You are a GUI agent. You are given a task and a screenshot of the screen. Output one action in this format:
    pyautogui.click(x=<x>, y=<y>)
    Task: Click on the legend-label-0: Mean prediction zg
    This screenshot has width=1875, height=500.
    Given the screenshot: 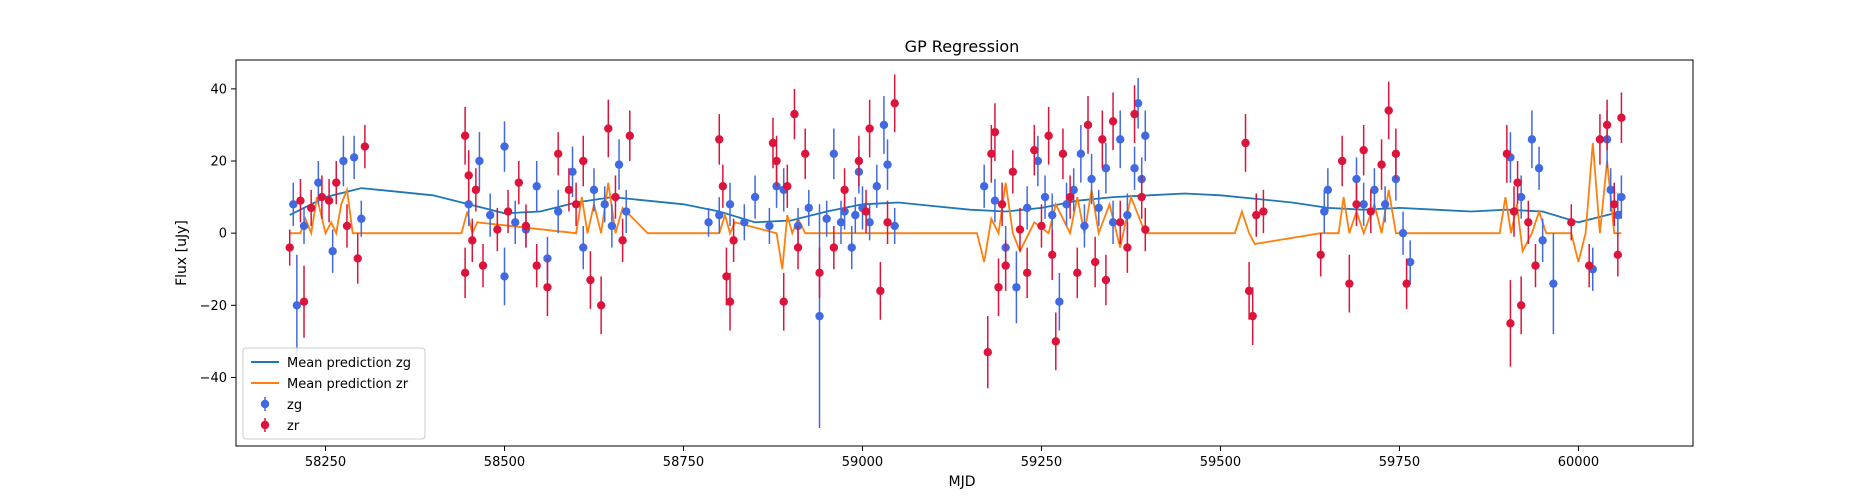 What is the action you would take?
    pyautogui.click(x=349, y=363)
    